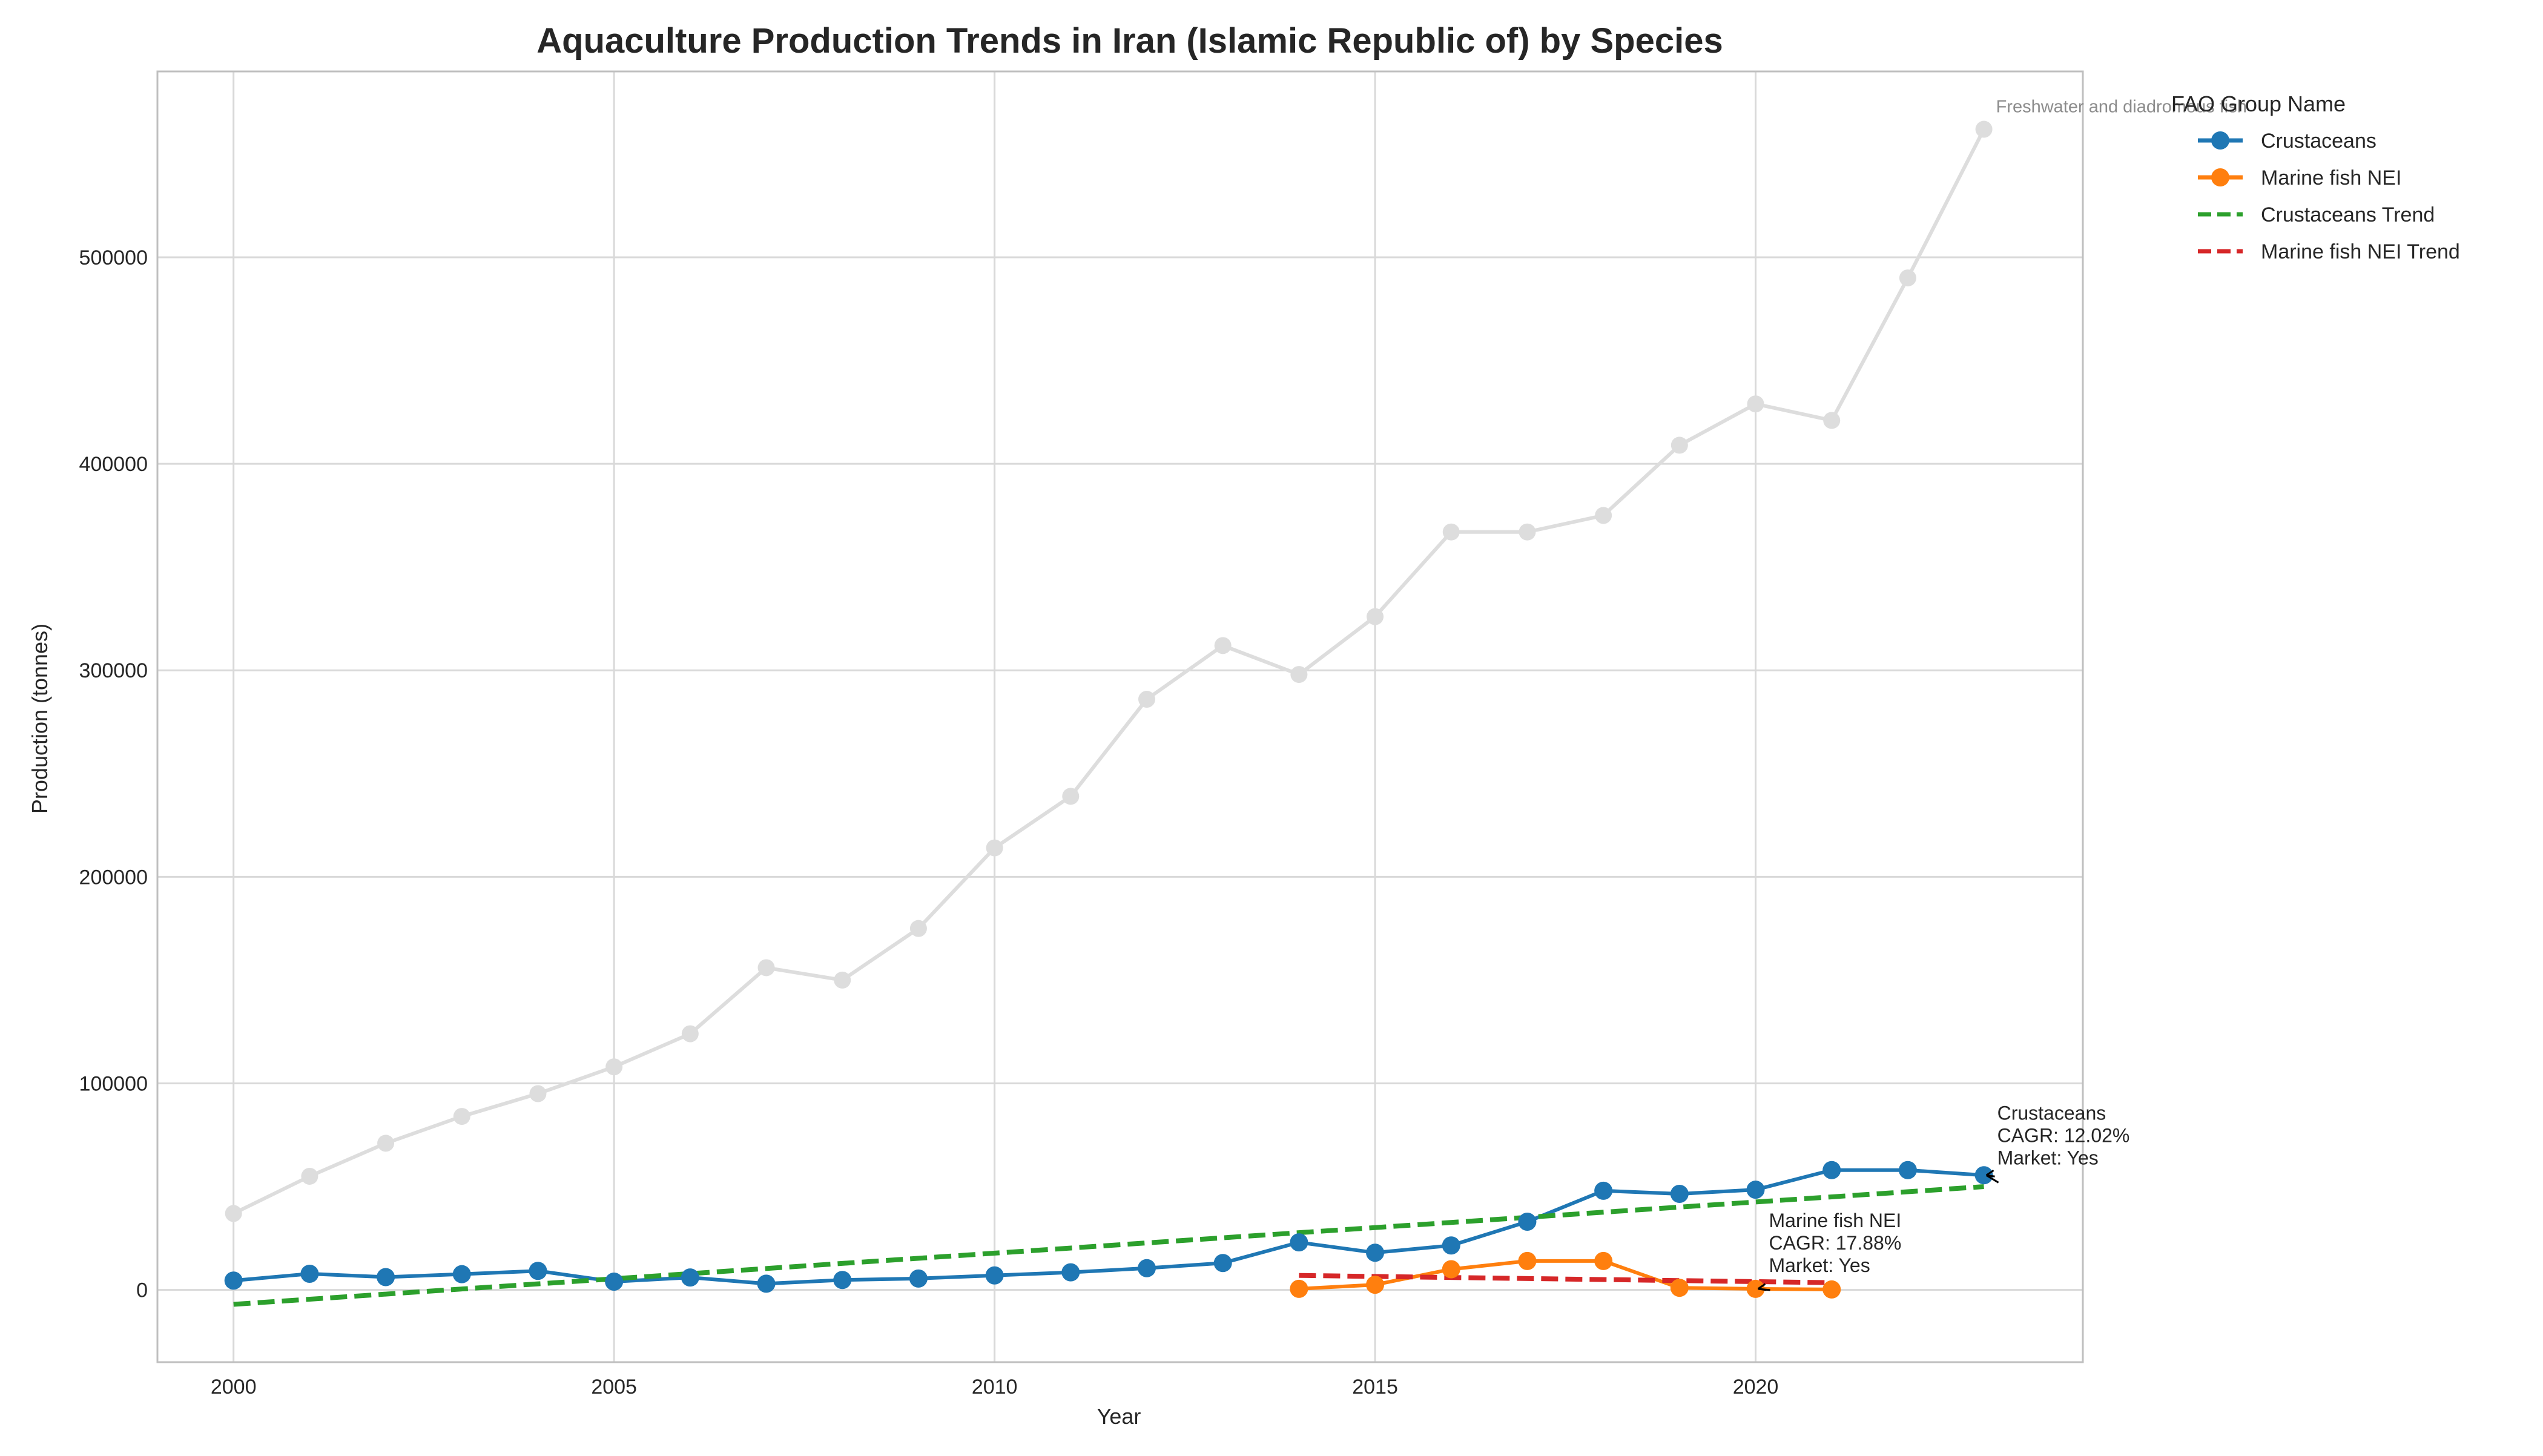 This screenshot has width=2543, height=1456. Describe the element at coordinates (2121, 107) in the screenshot. I see `background-series-label: Freshwater and diadromous fish` at that location.